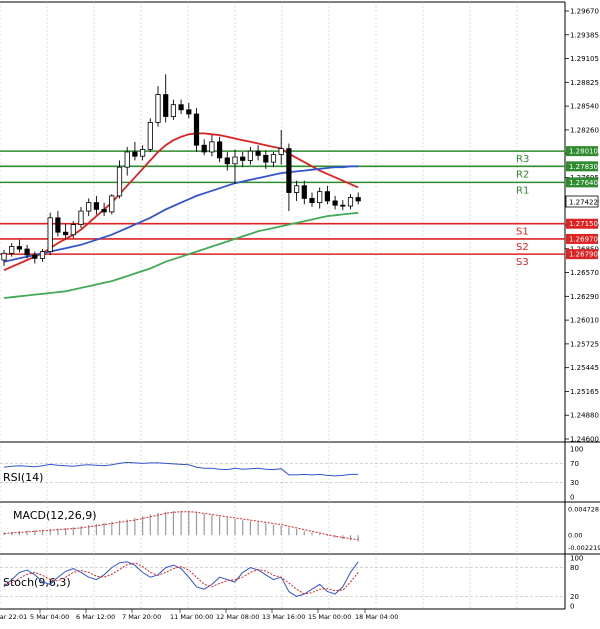 The width and height of the screenshot is (600, 629). I want to click on time-tick-label: 12 Mar 08:00, so click(237, 617).